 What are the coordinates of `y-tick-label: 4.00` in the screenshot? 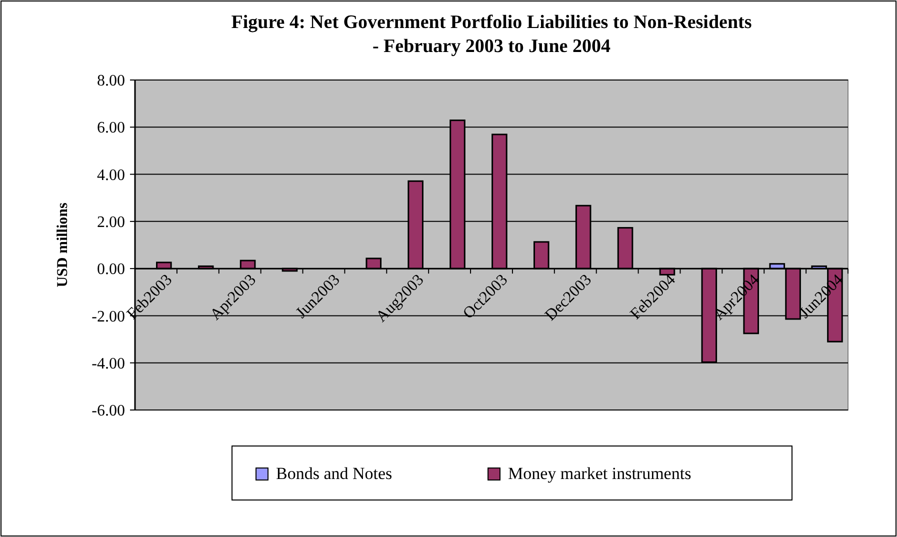 It's located at (111, 175).